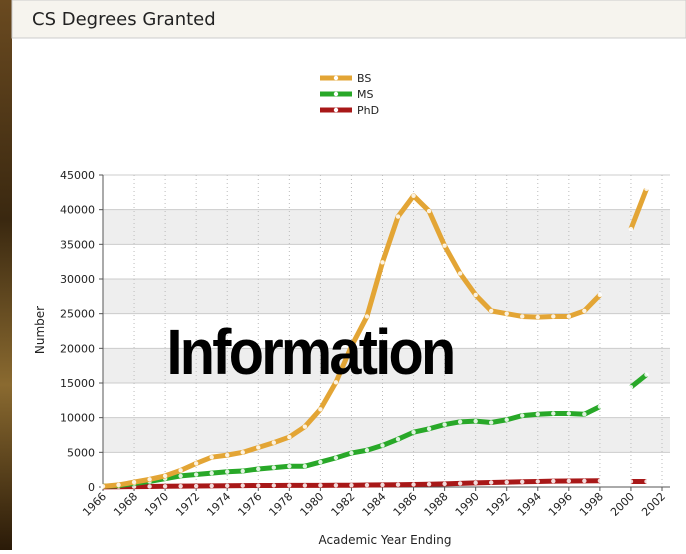 The image size is (686, 554). Describe the element at coordinates (385, 540) in the screenshot. I see `x-axis-label: Academic Year Ending` at that location.